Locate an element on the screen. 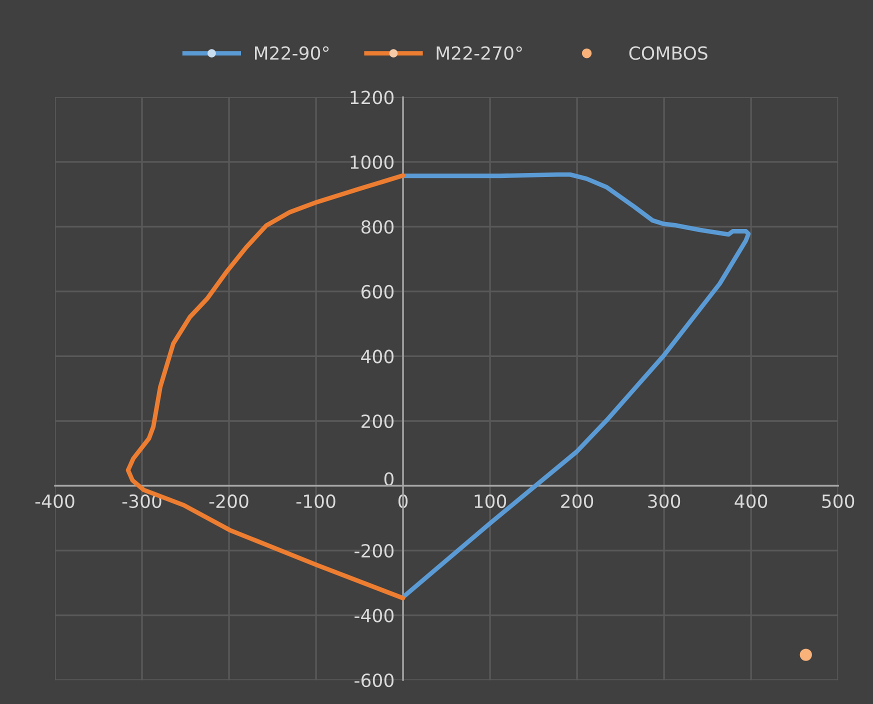  y-tick-label: 1200 is located at coordinates (372, 97).